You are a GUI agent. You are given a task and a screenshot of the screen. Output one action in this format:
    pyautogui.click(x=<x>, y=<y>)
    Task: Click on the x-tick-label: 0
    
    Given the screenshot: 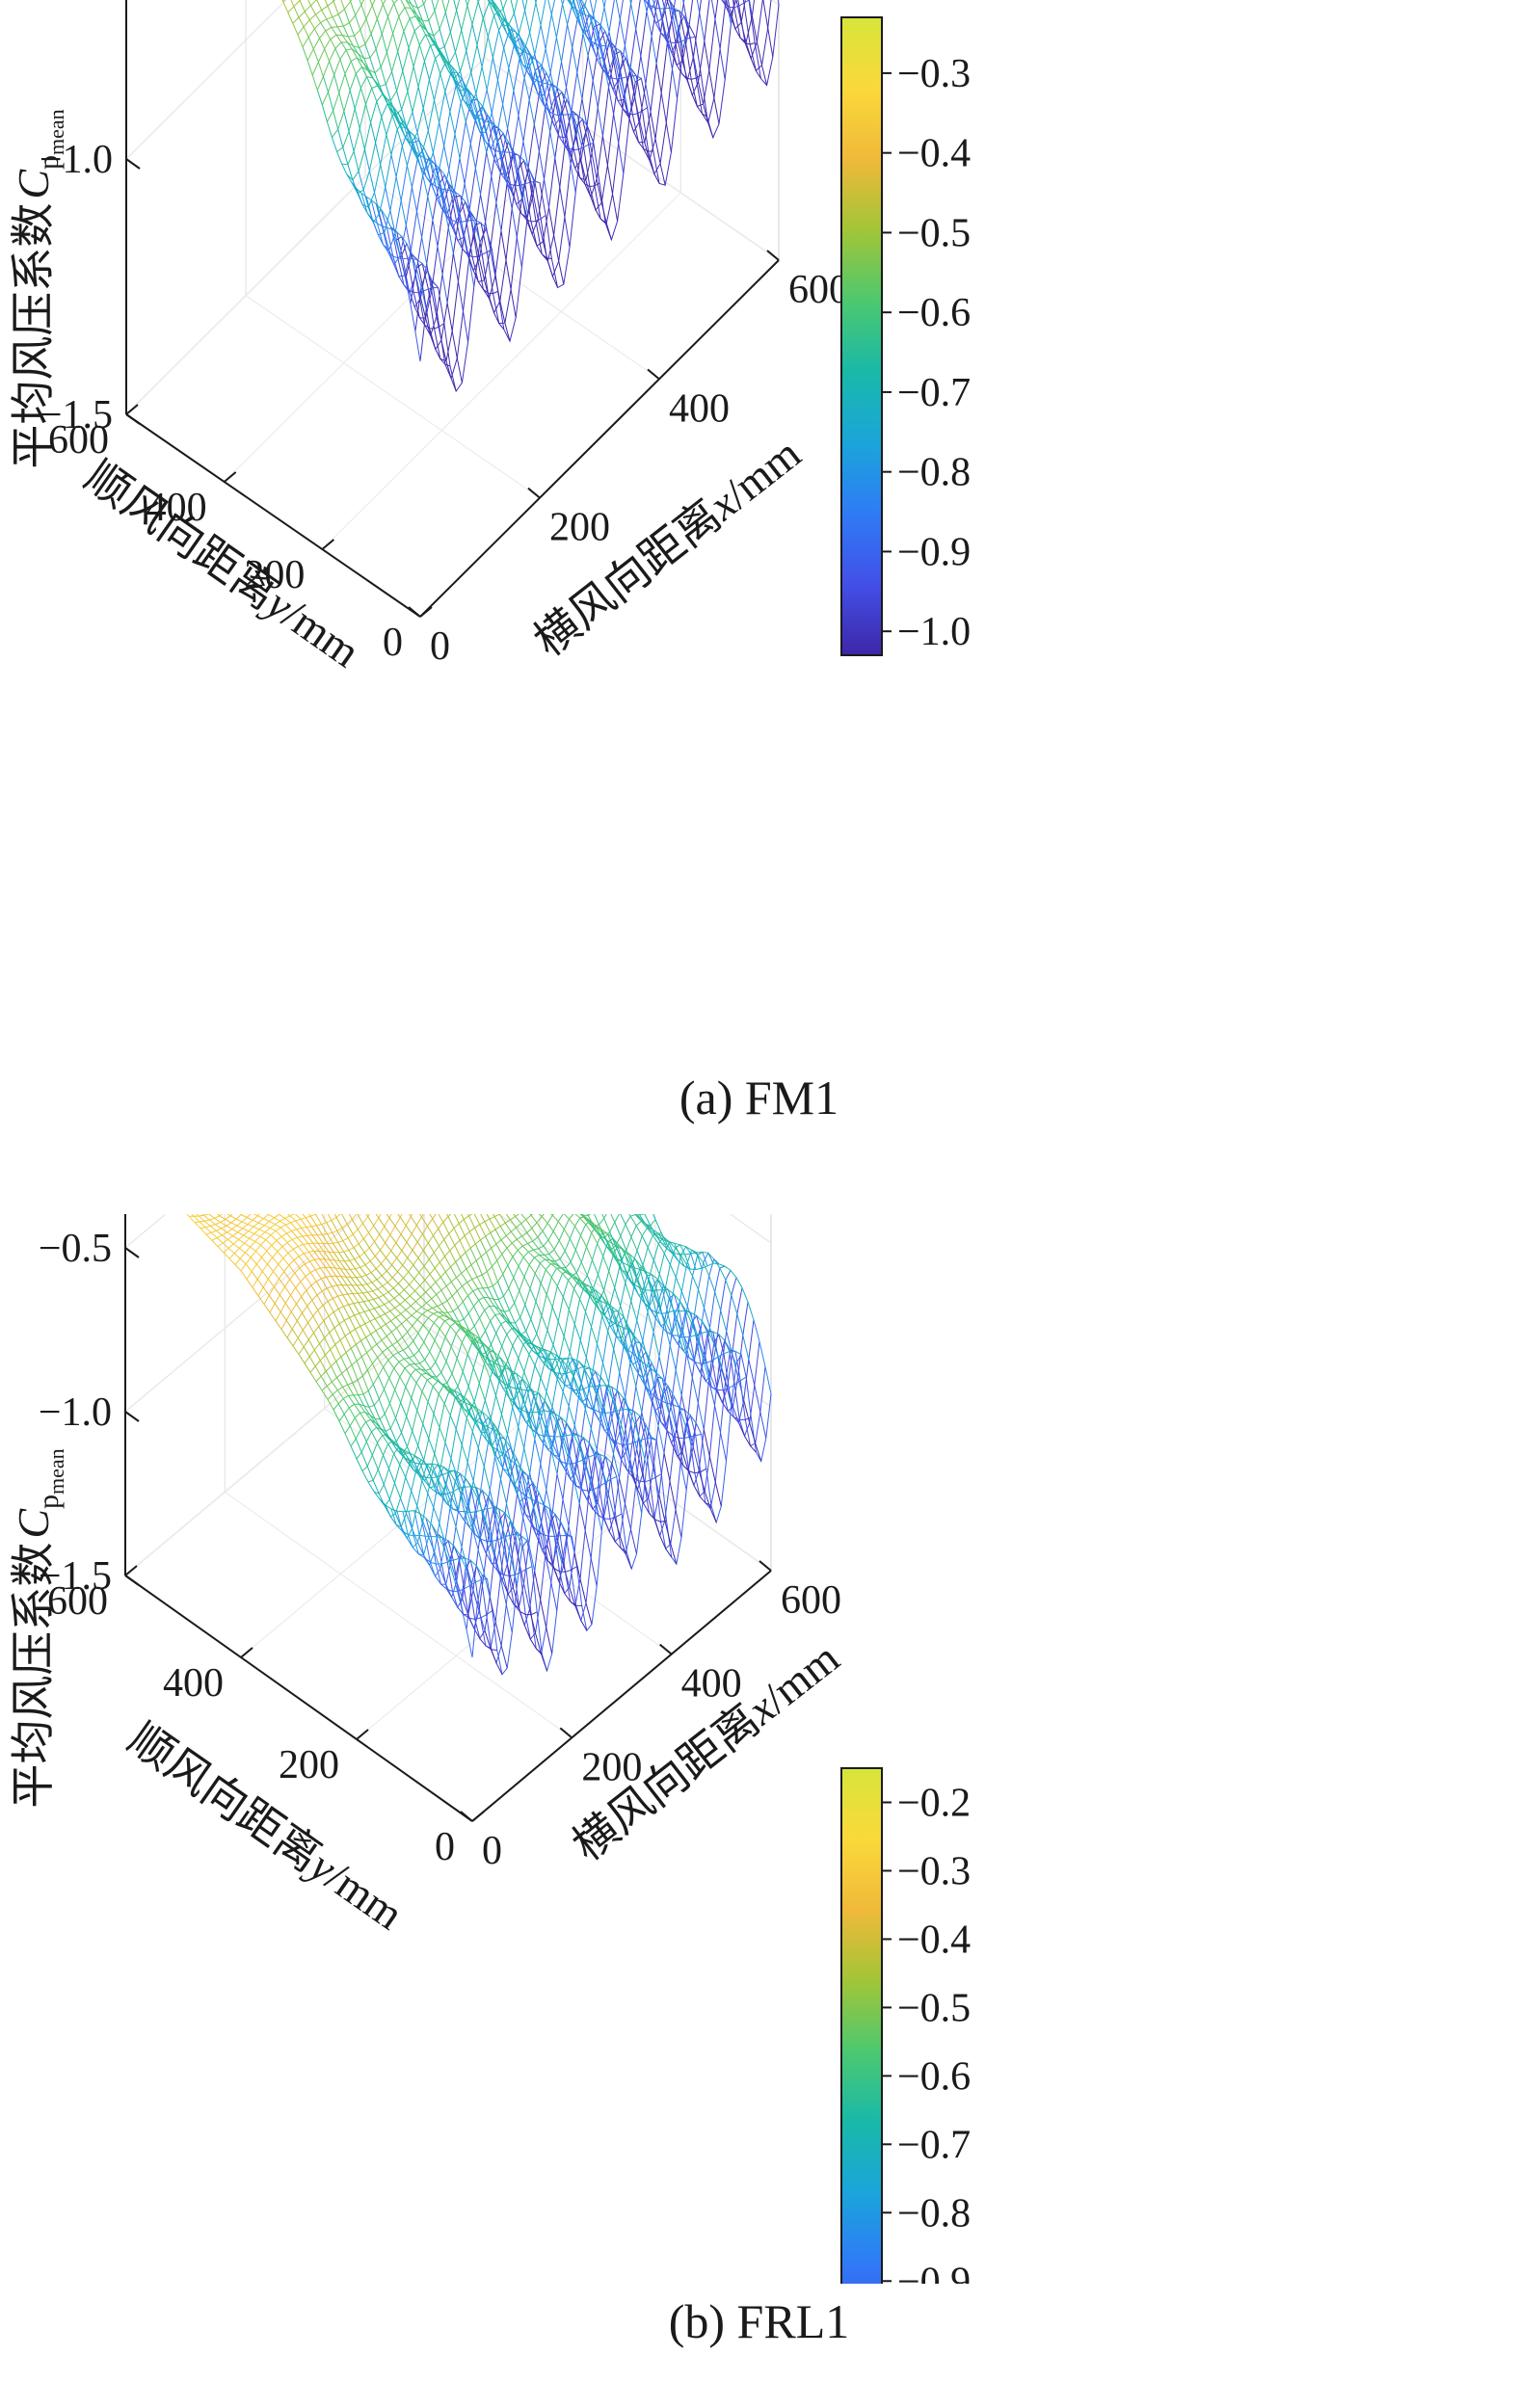 What is the action you would take?
    pyautogui.click(x=492, y=1851)
    